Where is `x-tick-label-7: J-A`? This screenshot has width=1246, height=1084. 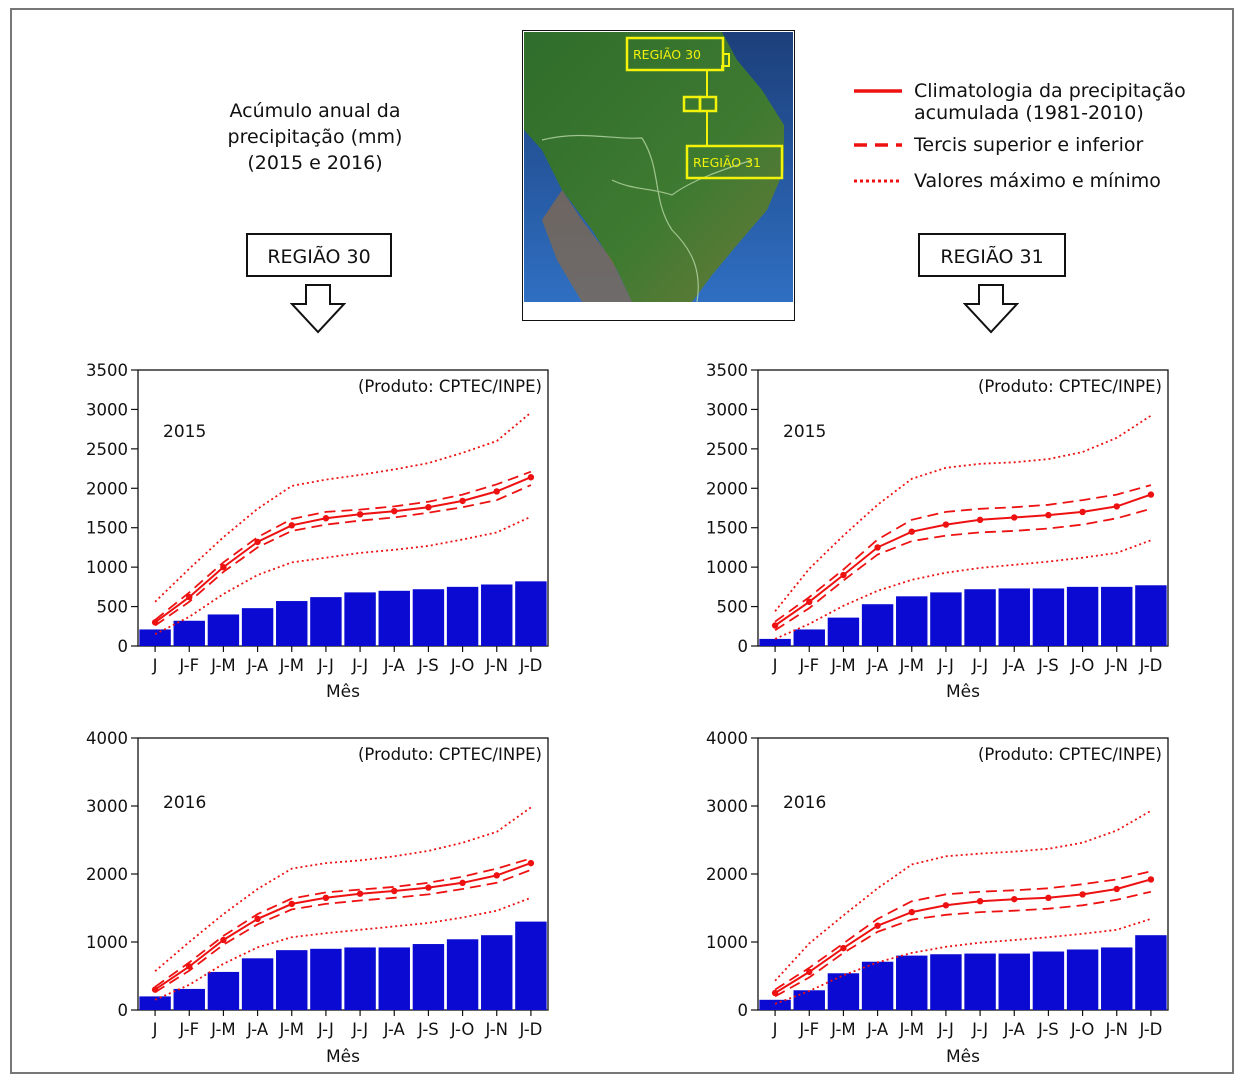 x-tick-label-7: J-A is located at coordinates (1014, 665).